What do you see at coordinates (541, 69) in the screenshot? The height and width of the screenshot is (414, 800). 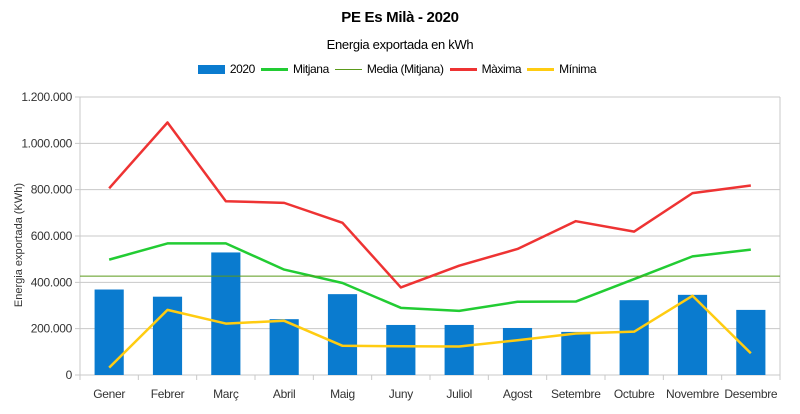 I see `legend-swatch-minima` at bounding box center [541, 69].